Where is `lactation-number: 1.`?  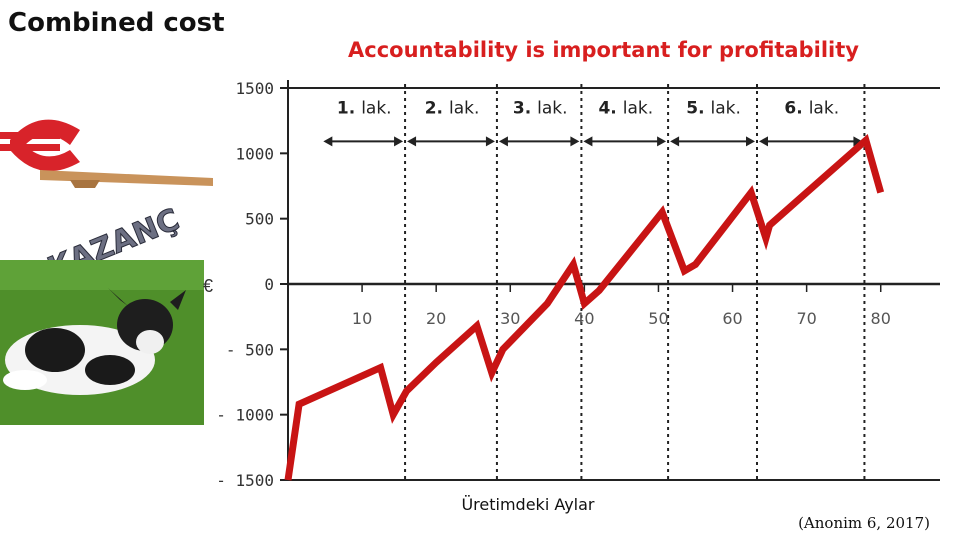 lactation-number: 1. is located at coordinates (346, 108).